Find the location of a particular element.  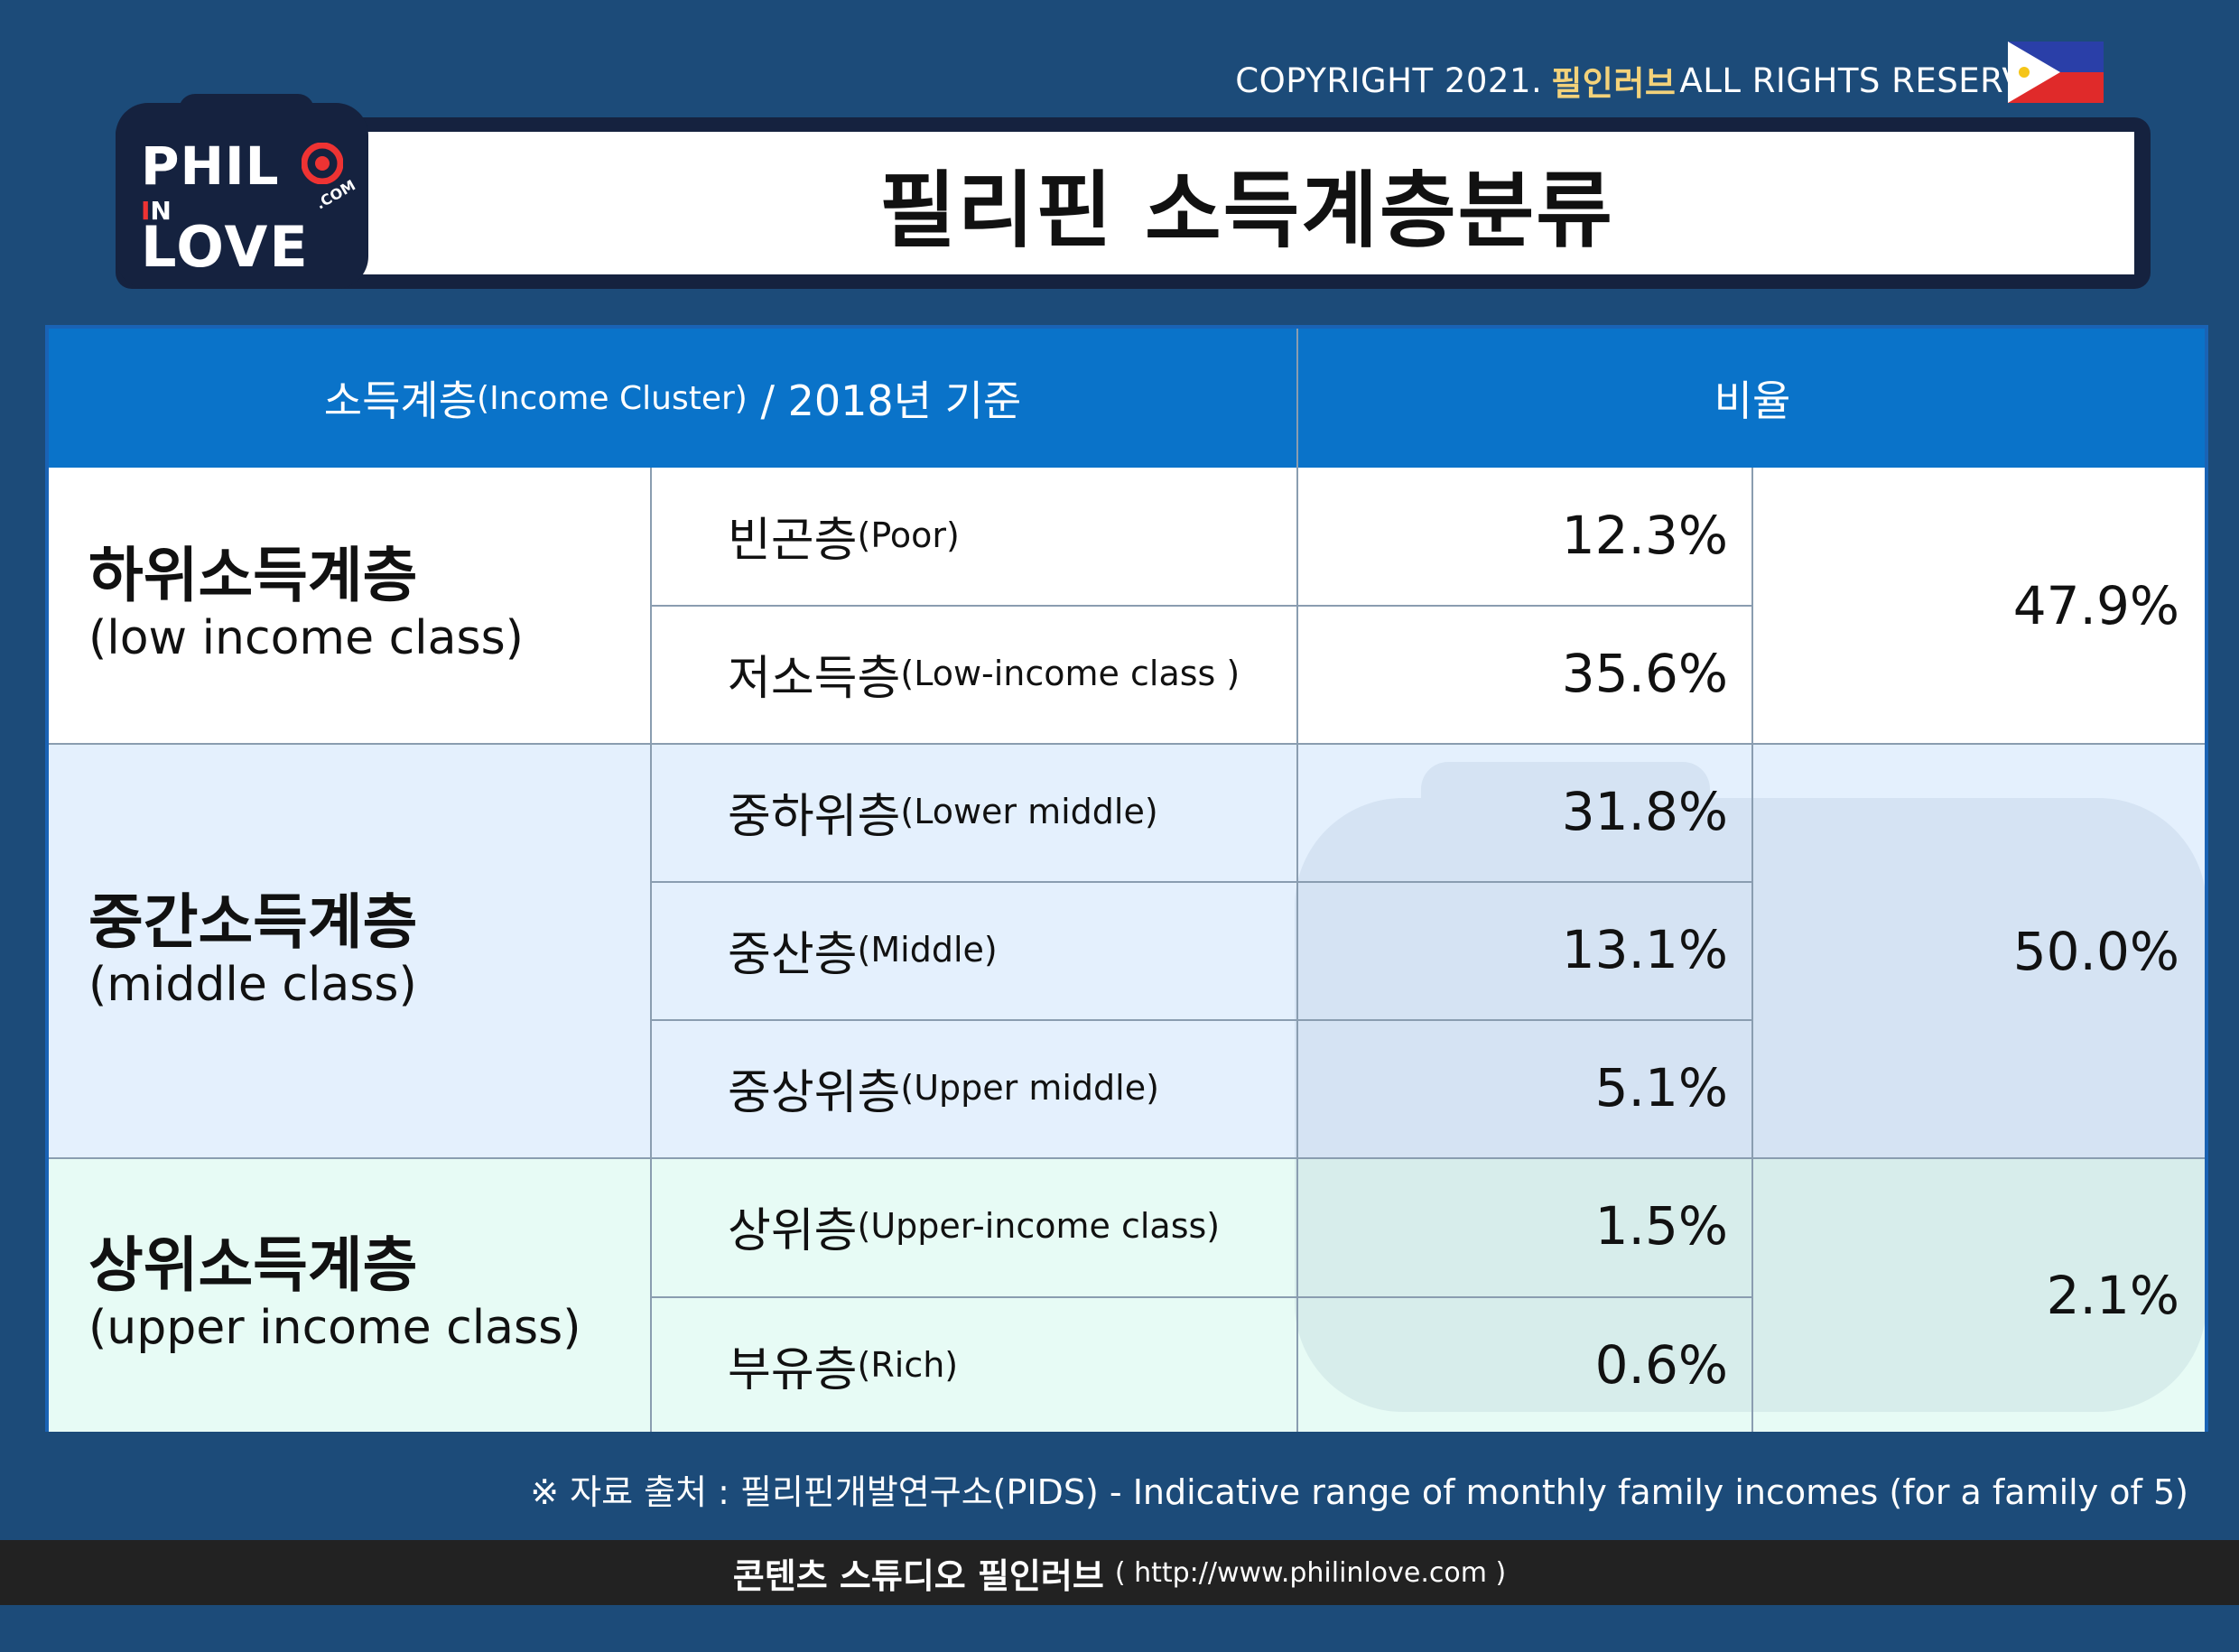

copyright-line: COPYRIGHT 2021. 필인러브 ALL RIGHTS RESERVED is located at coordinates (1654, 81).